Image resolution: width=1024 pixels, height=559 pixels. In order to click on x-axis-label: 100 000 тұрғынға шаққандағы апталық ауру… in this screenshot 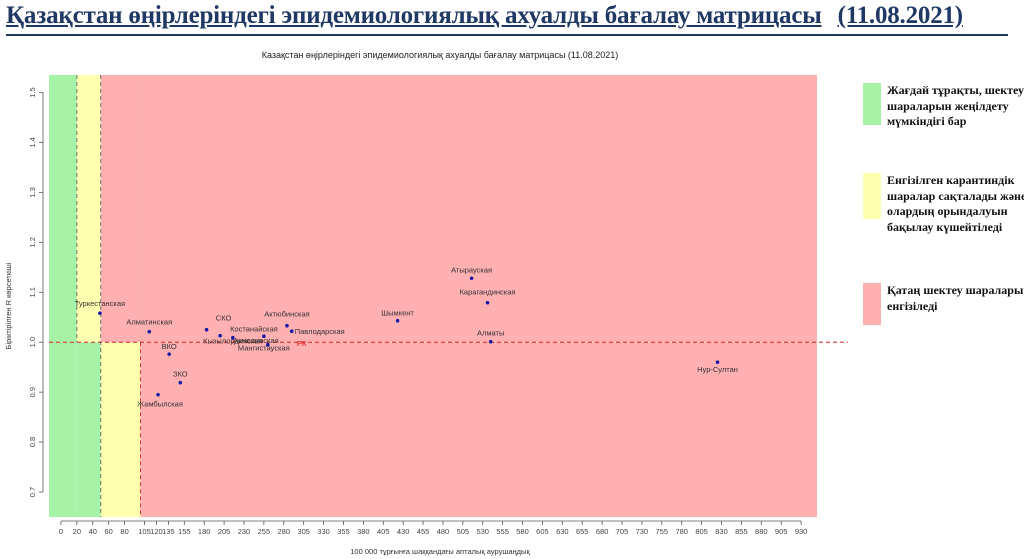, I will do `click(440, 551)`.